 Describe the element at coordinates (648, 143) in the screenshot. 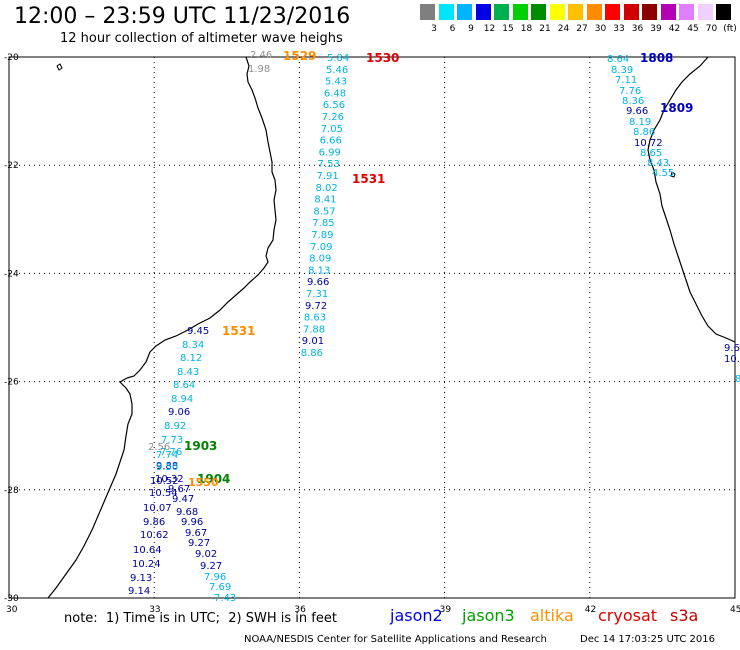

I see `swh-value: 10.72` at that location.